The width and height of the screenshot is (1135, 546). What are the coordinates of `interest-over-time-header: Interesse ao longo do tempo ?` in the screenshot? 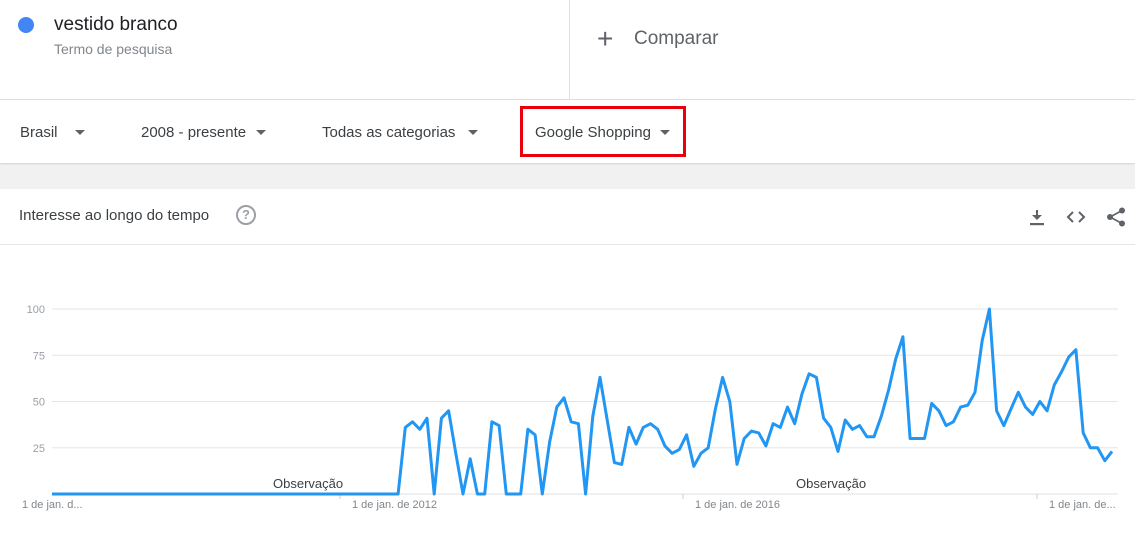 It's located at (567, 217).